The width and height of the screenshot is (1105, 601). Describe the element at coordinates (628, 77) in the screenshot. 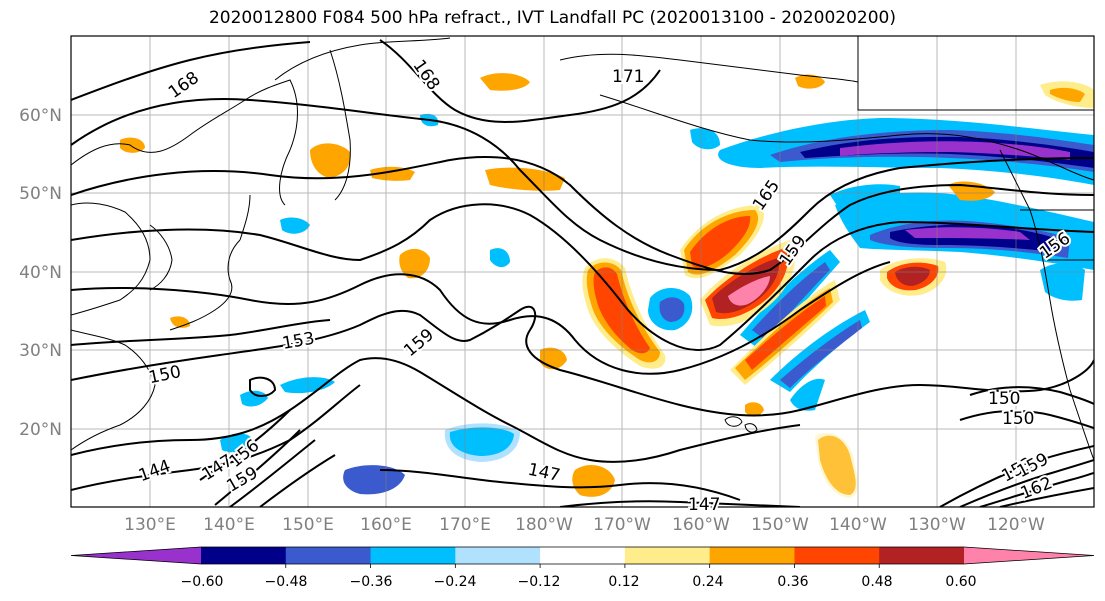

I see `contour-label: 171` at that location.